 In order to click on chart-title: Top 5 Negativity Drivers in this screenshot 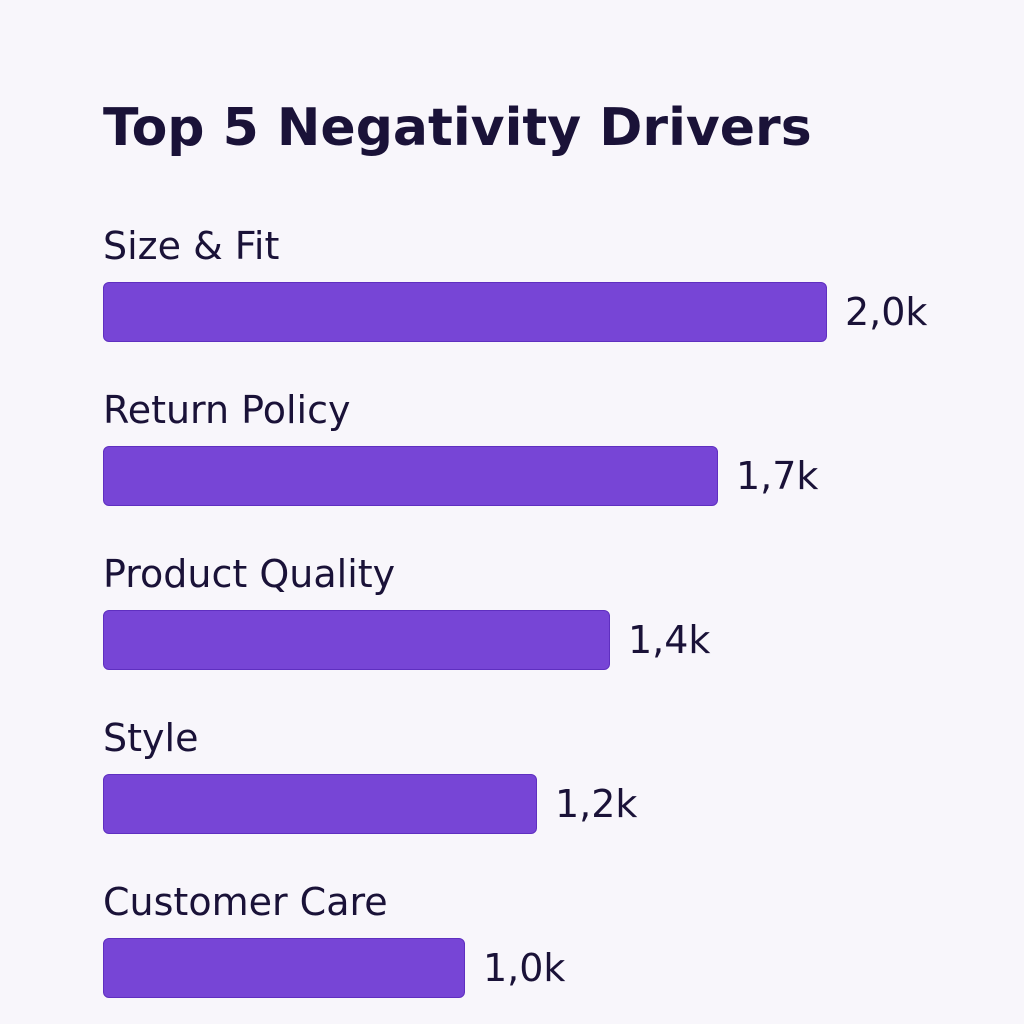, I will do `click(457, 128)`.